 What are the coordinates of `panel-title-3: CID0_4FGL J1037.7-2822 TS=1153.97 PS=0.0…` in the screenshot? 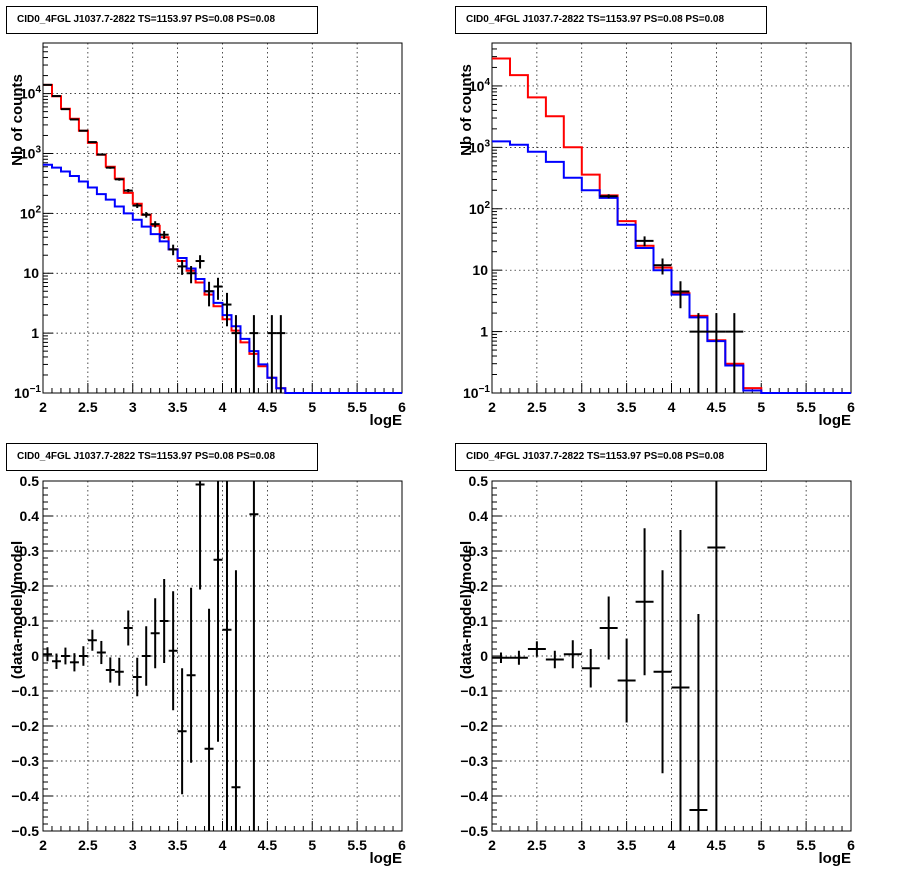 It's located at (162, 457).